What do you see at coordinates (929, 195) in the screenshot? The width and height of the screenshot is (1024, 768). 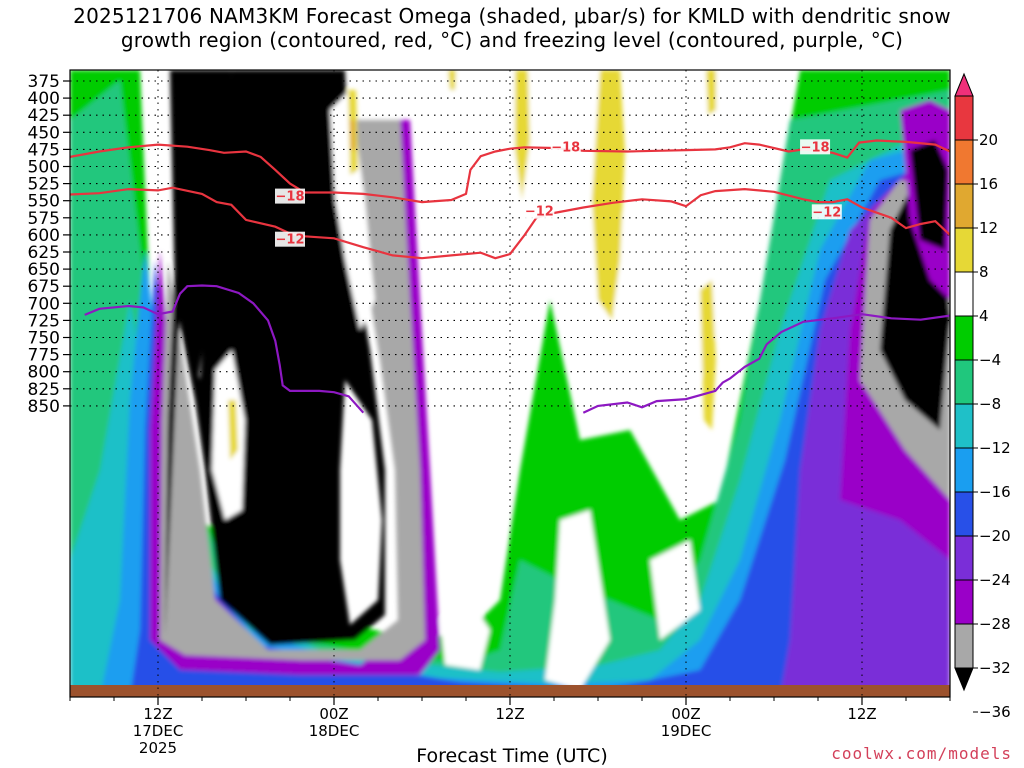 I see `omega-right-black` at bounding box center [929, 195].